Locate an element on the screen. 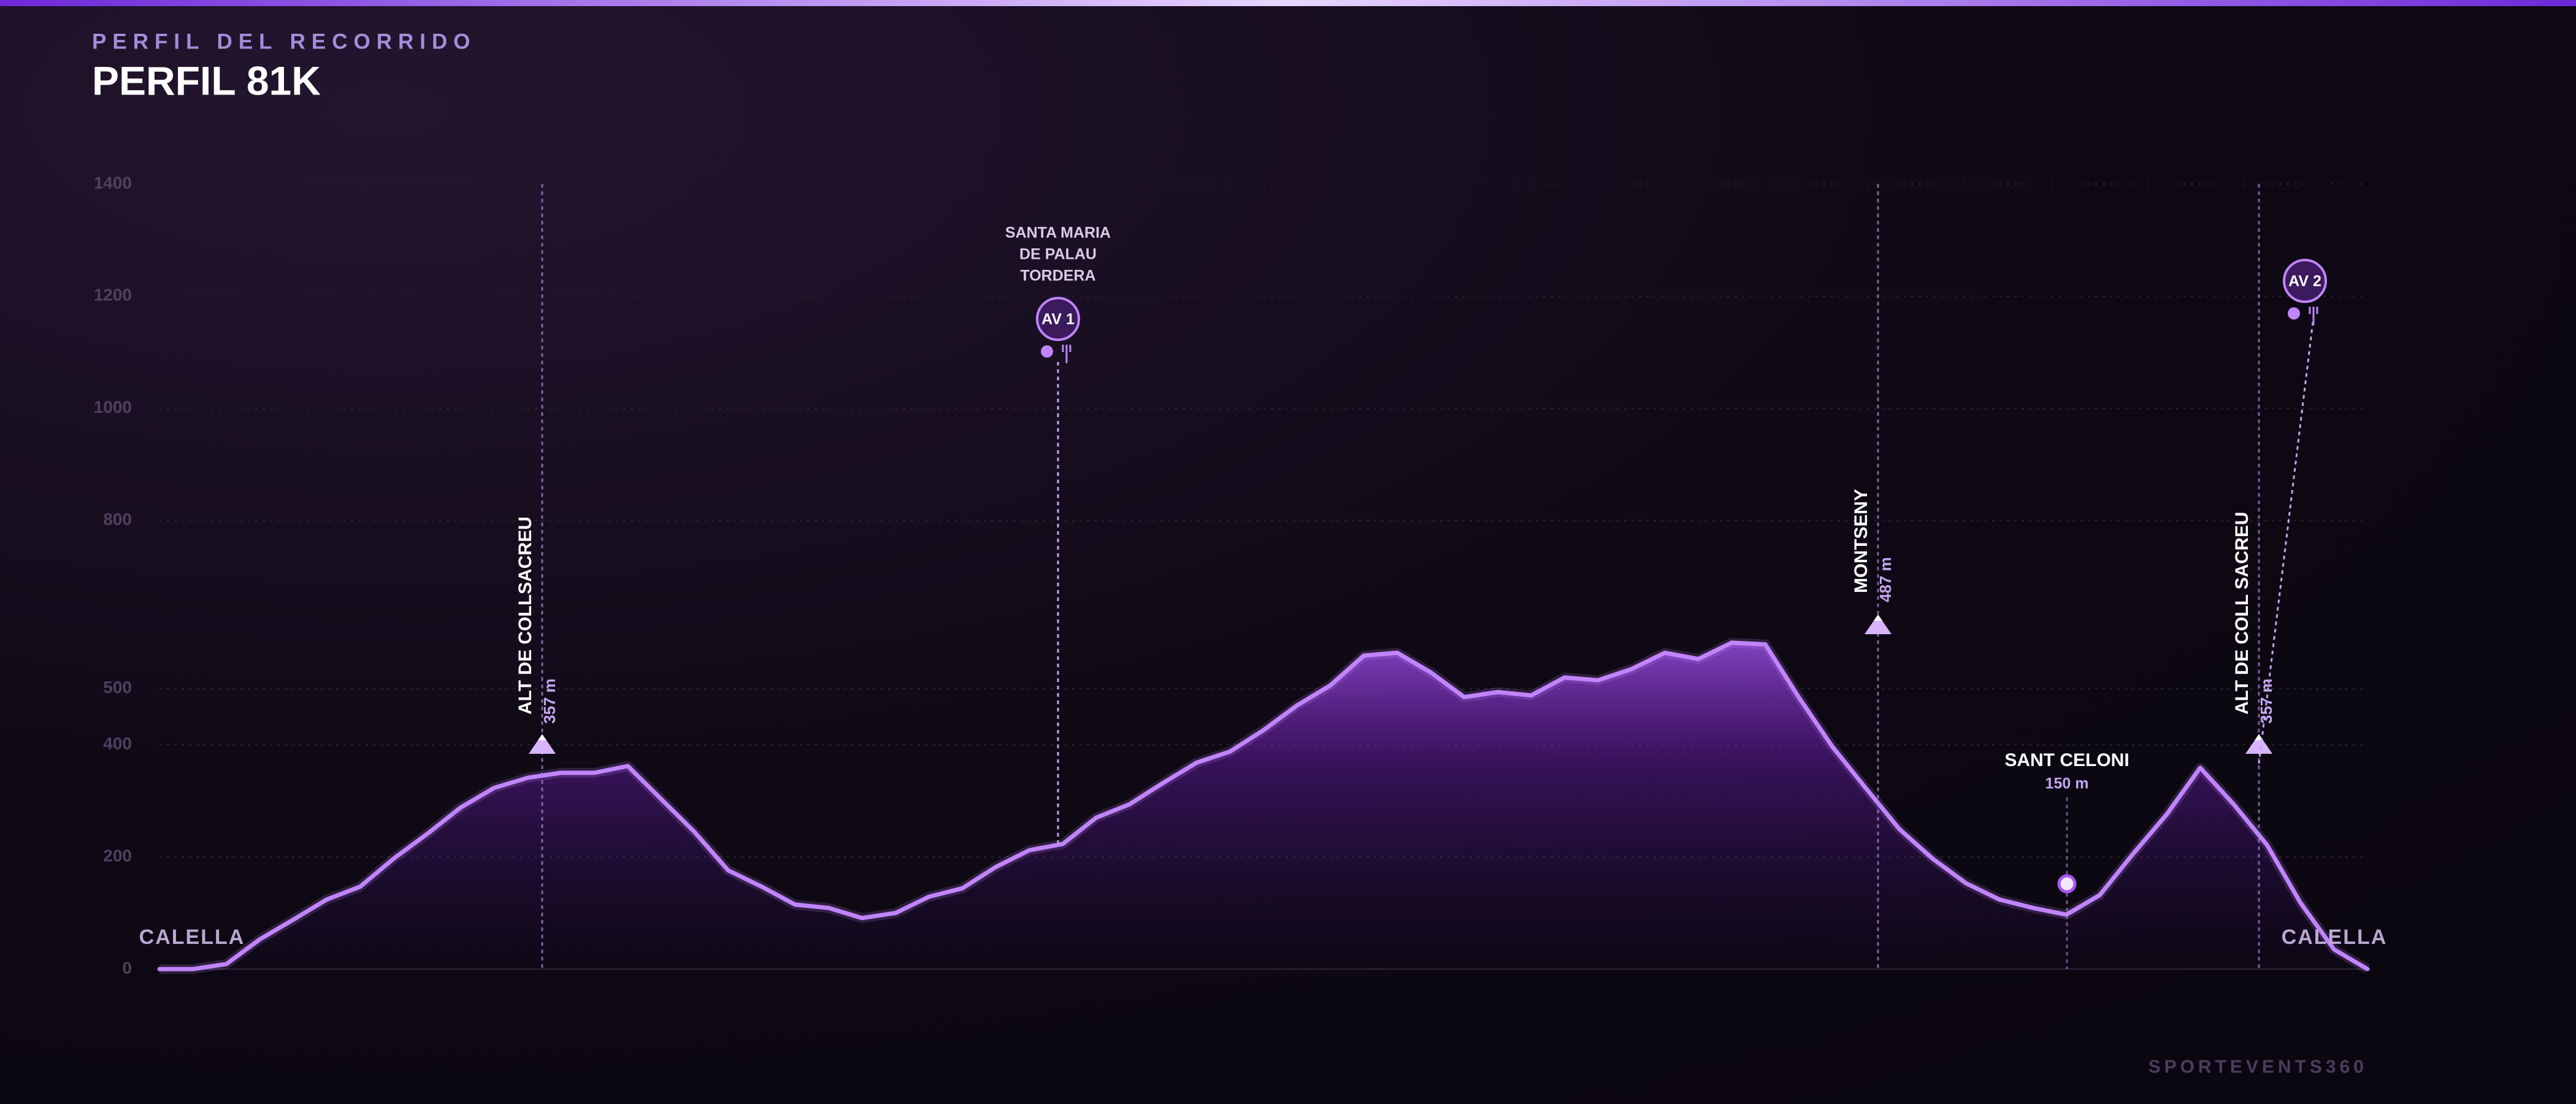 This screenshot has height=1104, width=2576. y-tick-label: 200 is located at coordinates (117, 855).